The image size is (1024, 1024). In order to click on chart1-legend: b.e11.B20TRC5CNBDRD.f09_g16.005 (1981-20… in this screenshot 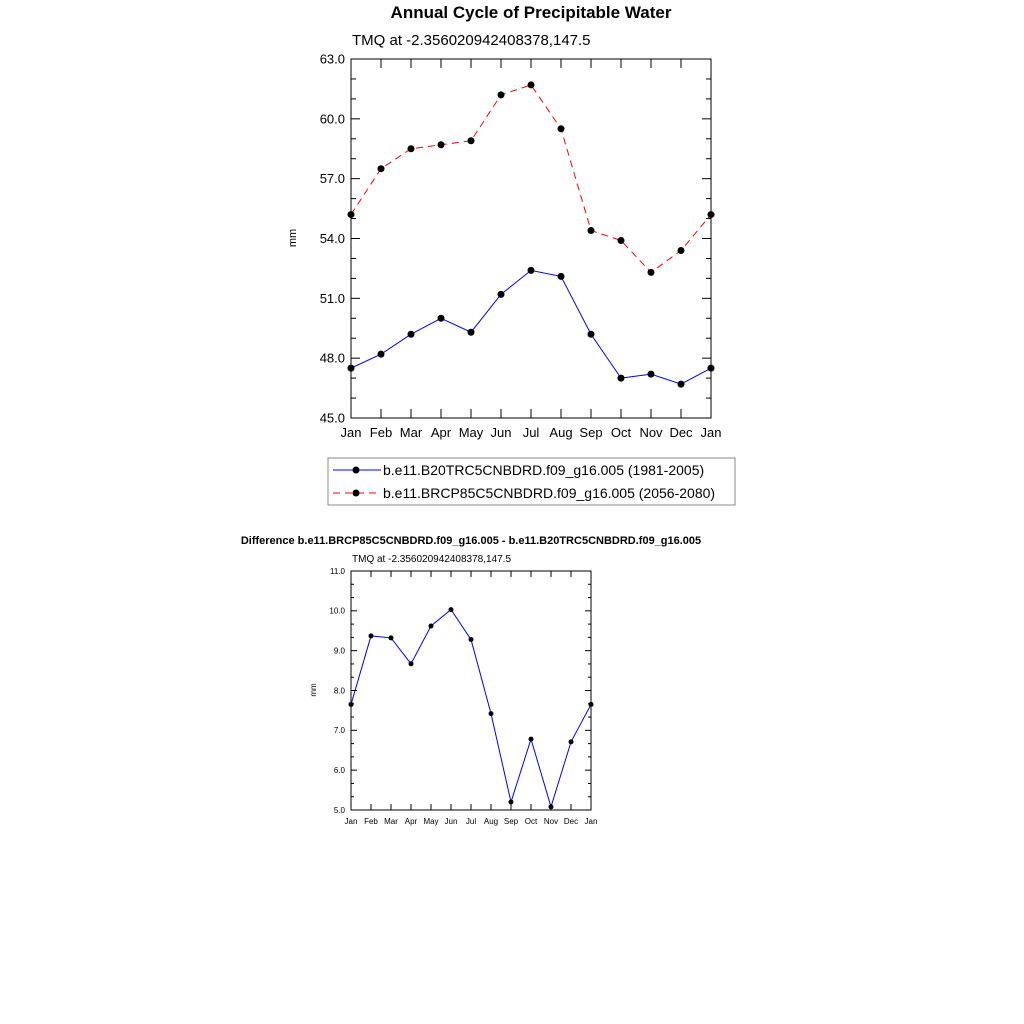, I will do `click(531, 481)`.